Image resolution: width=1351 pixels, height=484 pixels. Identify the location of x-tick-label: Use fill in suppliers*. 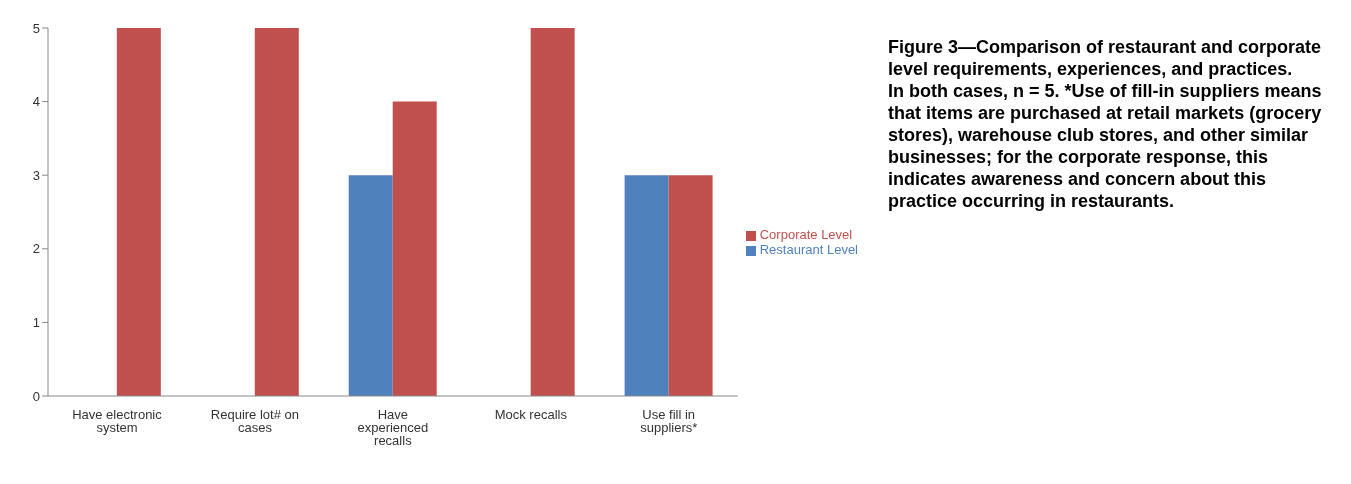
(669, 421).